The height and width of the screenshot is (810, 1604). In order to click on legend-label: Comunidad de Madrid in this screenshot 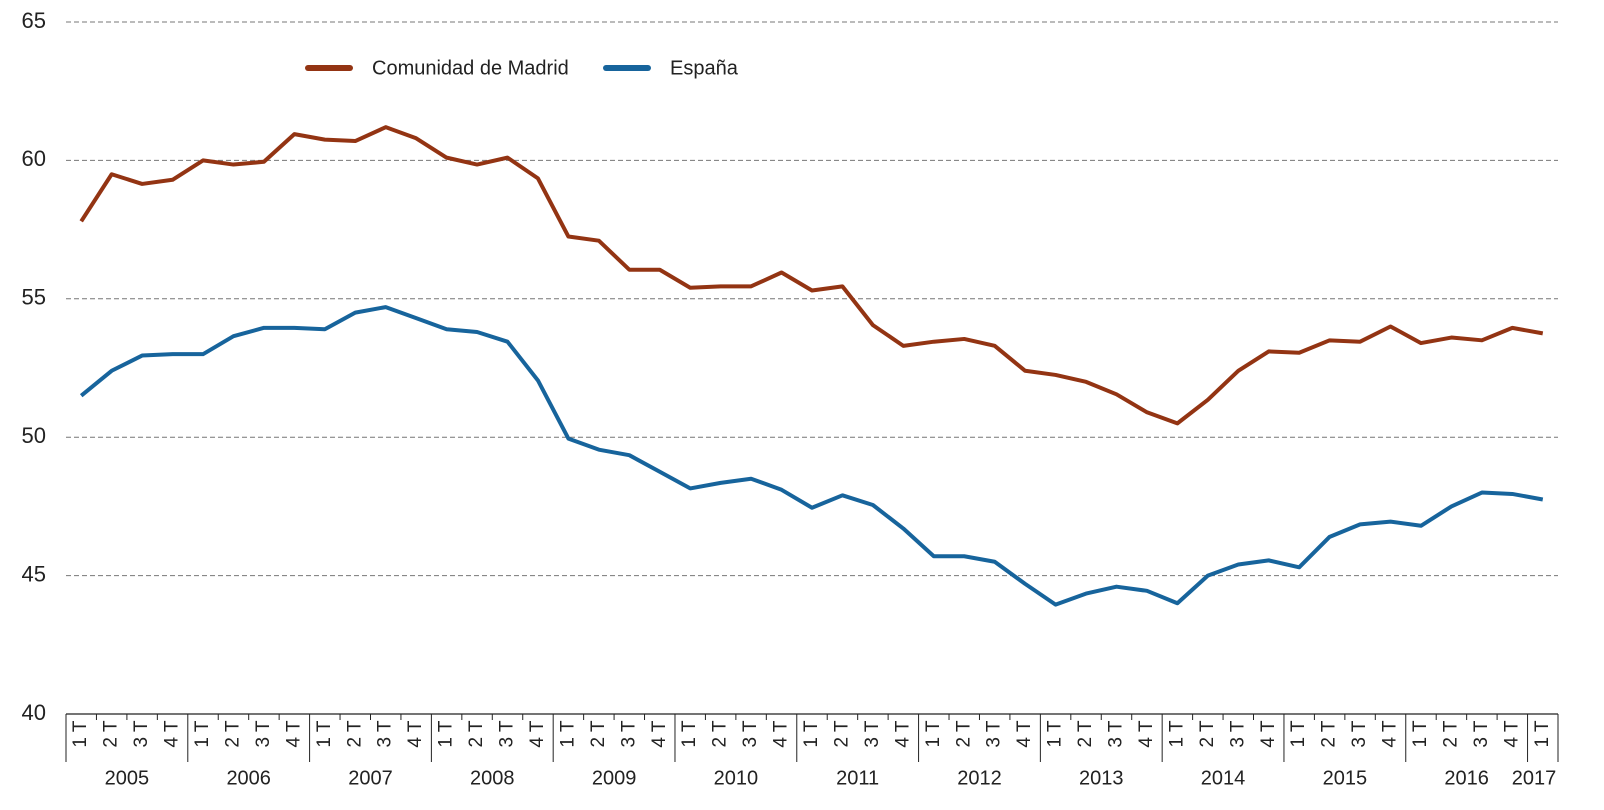, I will do `click(470, 68)`.